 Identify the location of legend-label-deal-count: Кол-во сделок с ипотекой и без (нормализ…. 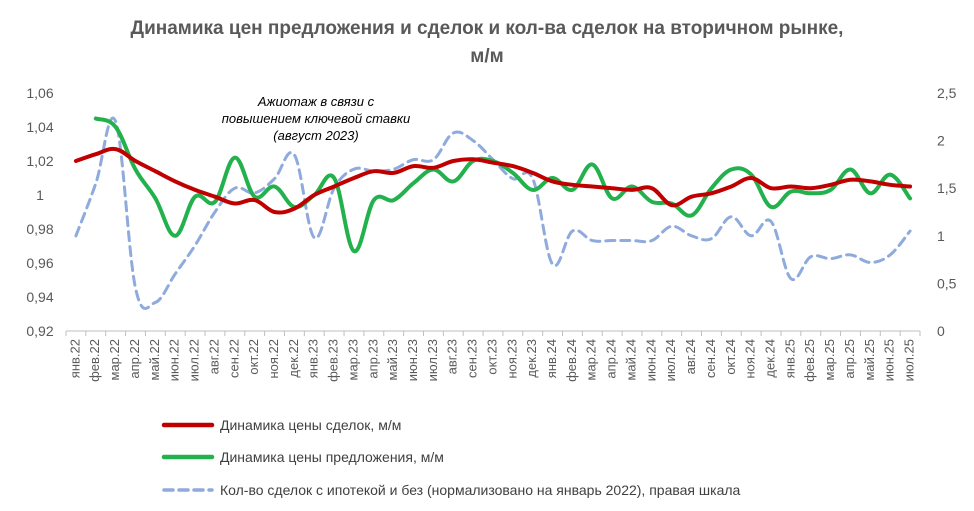
(480, 490).